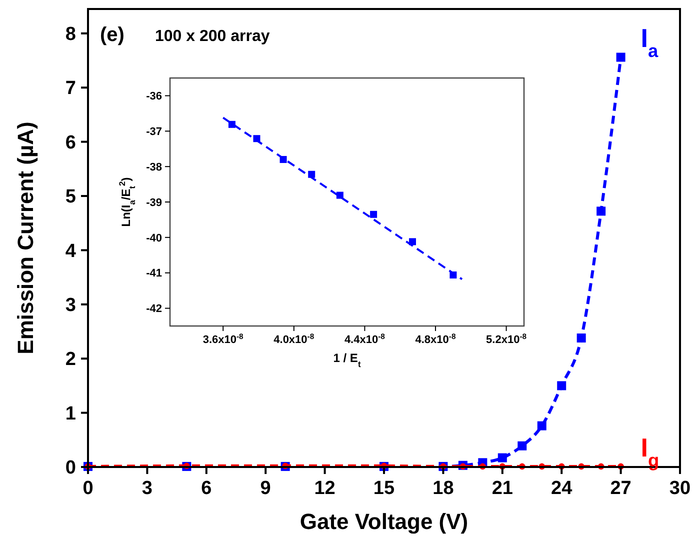 This screenshot has height=546, width=694. Describe the element at coordinates (70, 197) in the screenshot. I see `y-tick-label: 5` at that location.